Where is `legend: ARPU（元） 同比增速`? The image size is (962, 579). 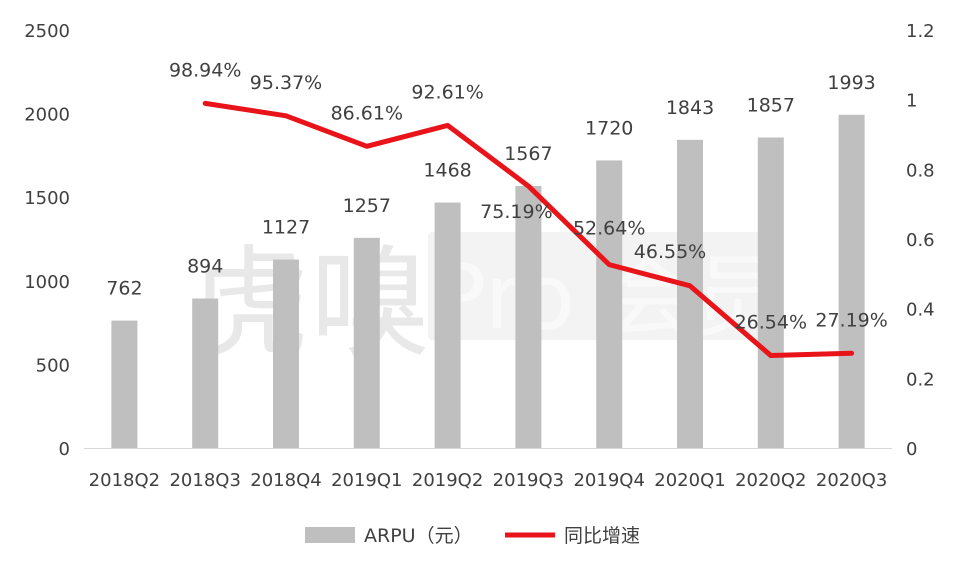
legend: ARPU（元） 同比增速 is located at coordinates (472, 536).